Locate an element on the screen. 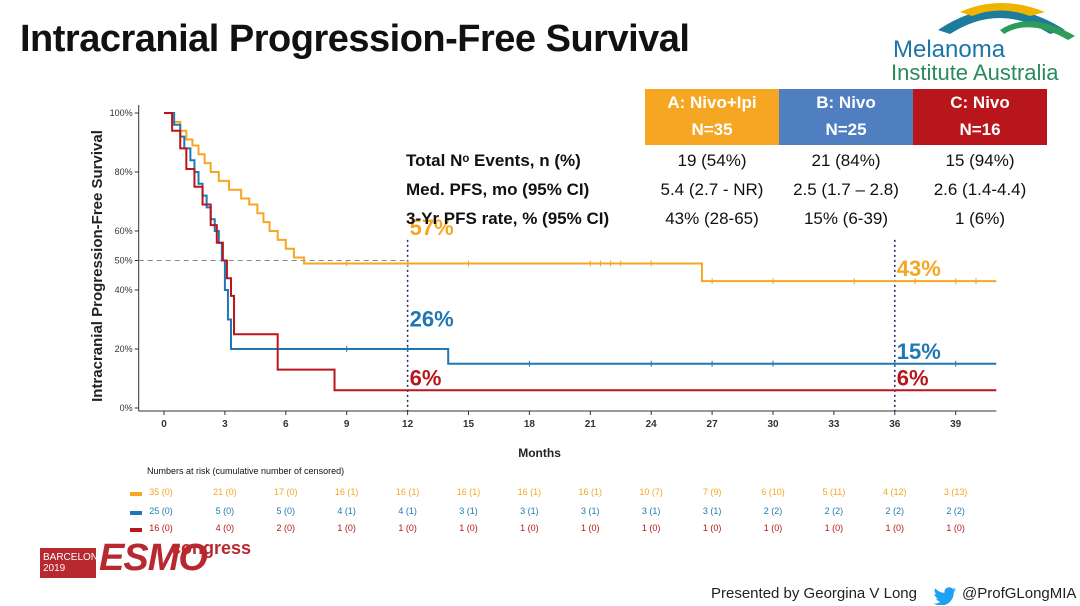 This screenshot has height=606, width=1080. x-tick-label: 9 is located at coordinates (347, 424).